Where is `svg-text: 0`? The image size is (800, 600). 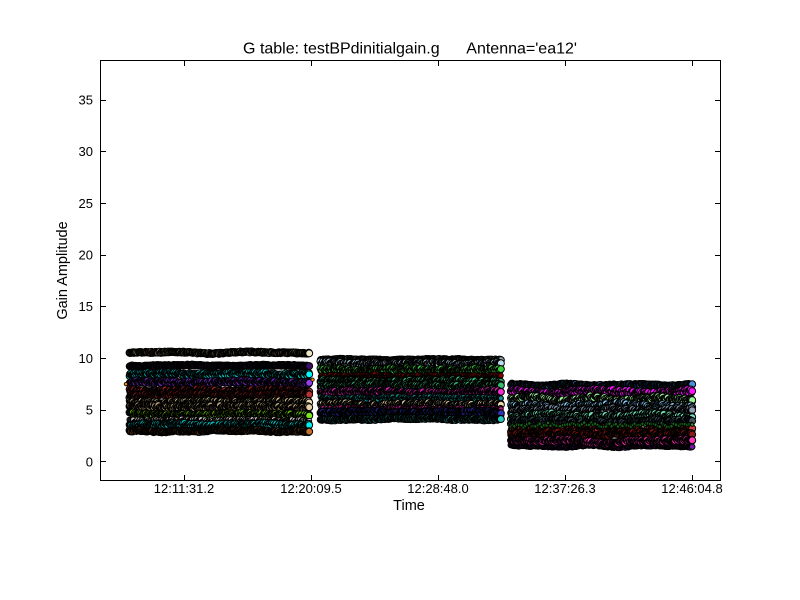 svg-text: 0 is located at coordinates (89, 461).